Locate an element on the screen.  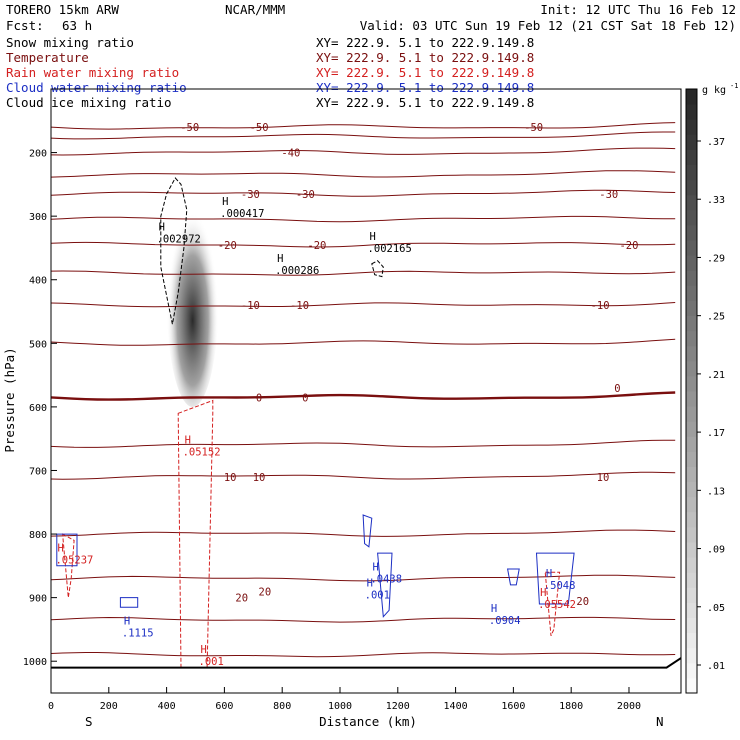
colorbar-tick-label: .17 is located at coordinates (716, 433).